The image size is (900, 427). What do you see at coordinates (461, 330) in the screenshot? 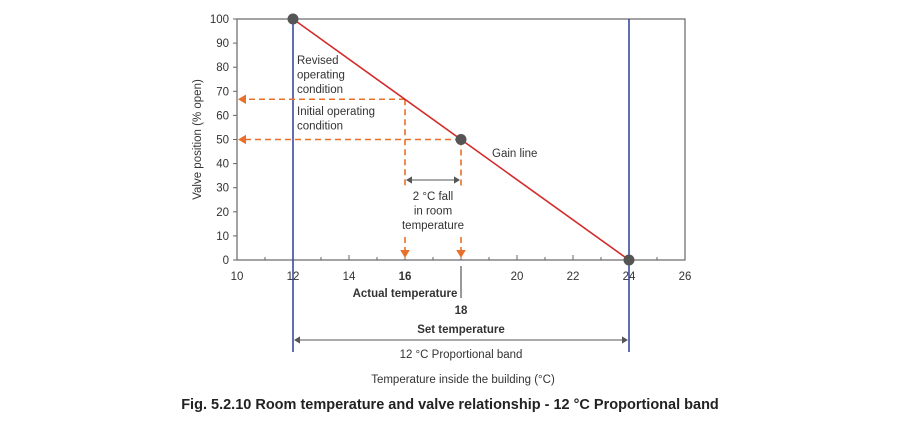
I see `set-temperature-label: Set temperature` at bounding box center [461, 330].